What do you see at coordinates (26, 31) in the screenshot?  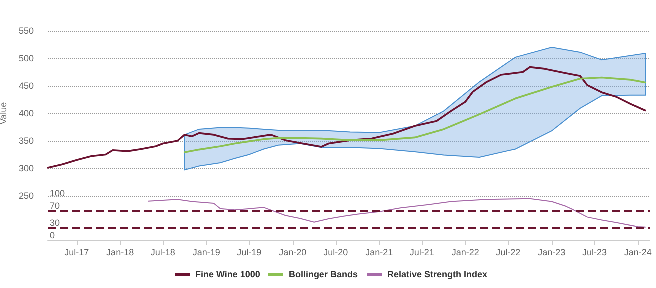 I see `y-tick-label: 550` at bounding box center [26, 31].